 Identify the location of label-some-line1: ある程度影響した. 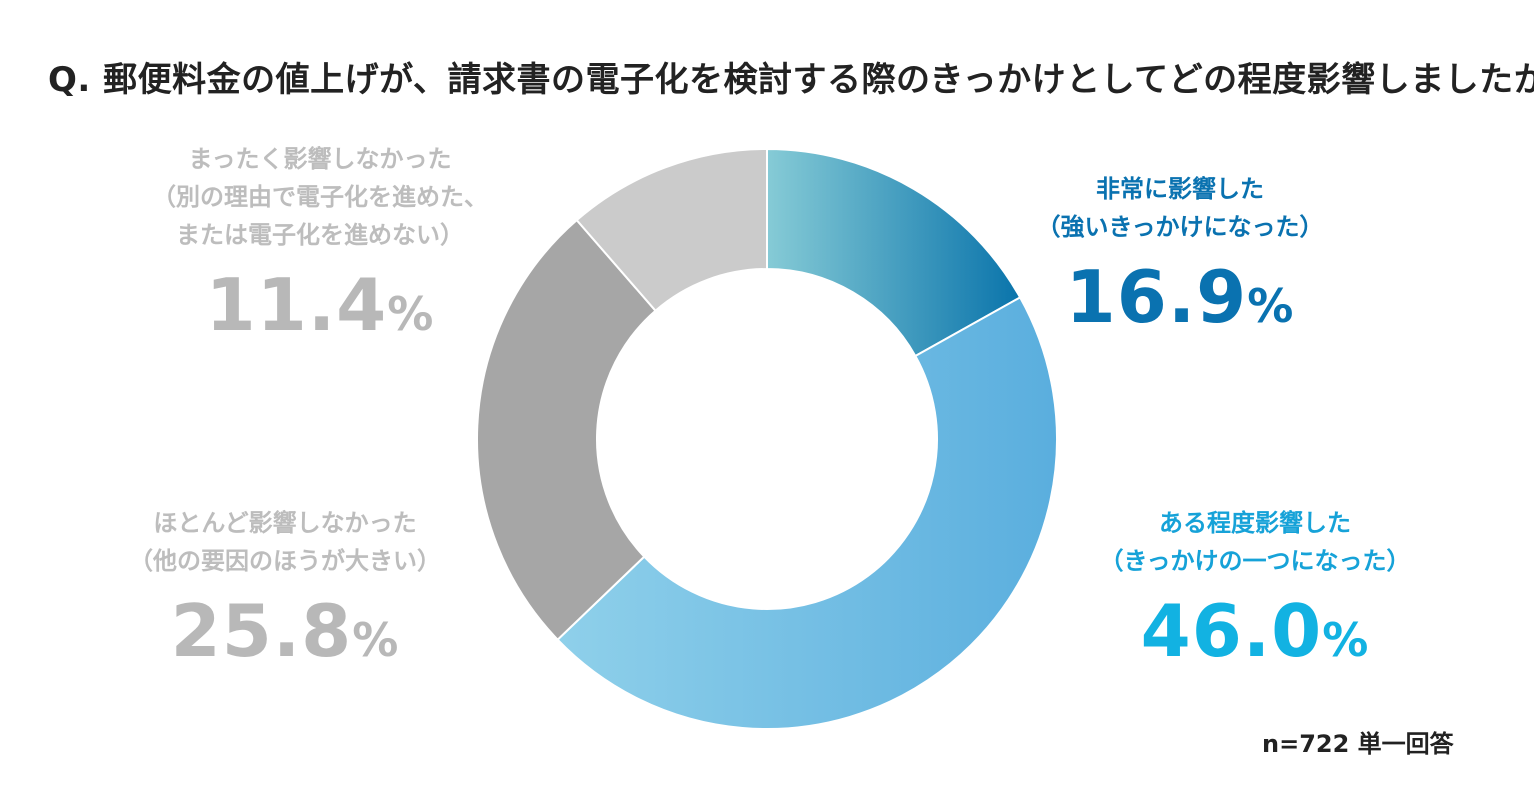
(1255, 523).